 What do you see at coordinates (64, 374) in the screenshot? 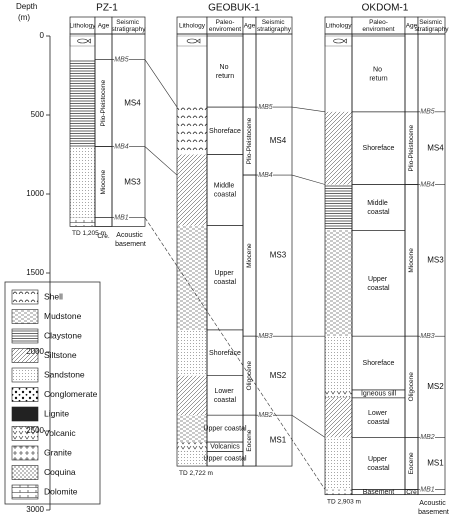
I see `legend-label: Sandstone` at bounding box center [64, 374].